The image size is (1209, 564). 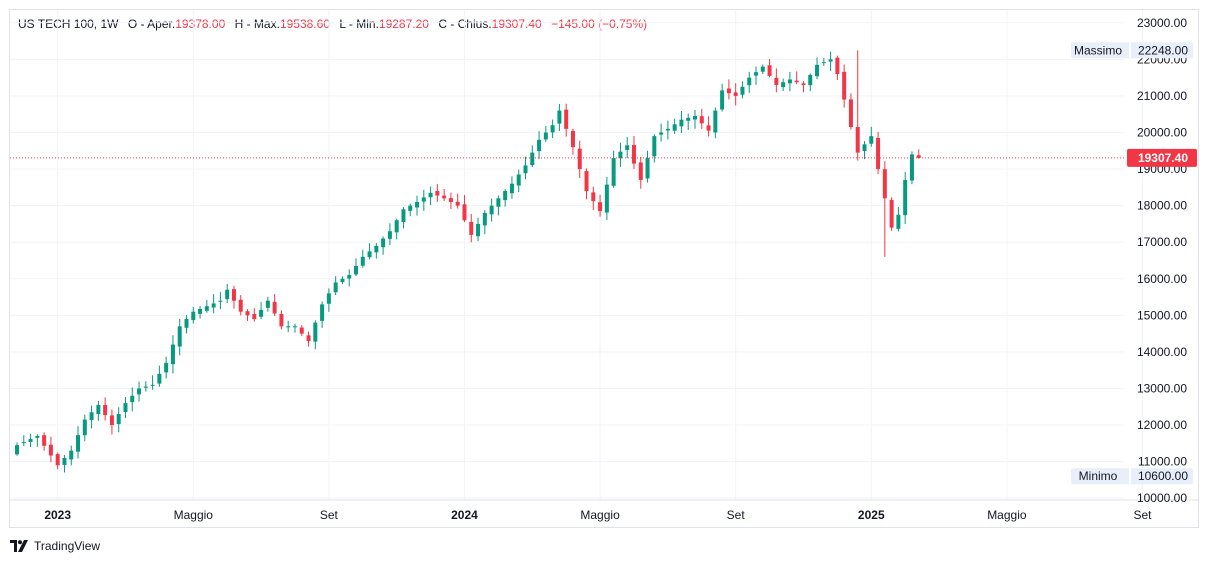 What do you see at coordinates (465, 24) in the screenshot?
I see `legend-close-label: C - Chius.` at bounding box center [465, 24].